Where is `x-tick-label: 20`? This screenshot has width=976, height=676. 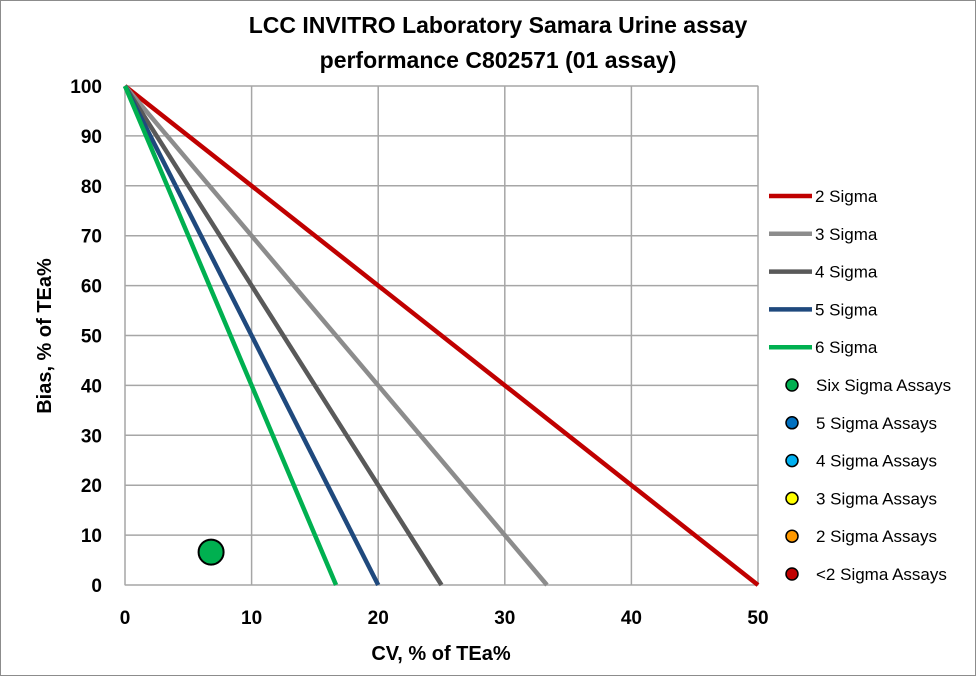
x-tick-label: 20 is located at coordinates (378, 618).